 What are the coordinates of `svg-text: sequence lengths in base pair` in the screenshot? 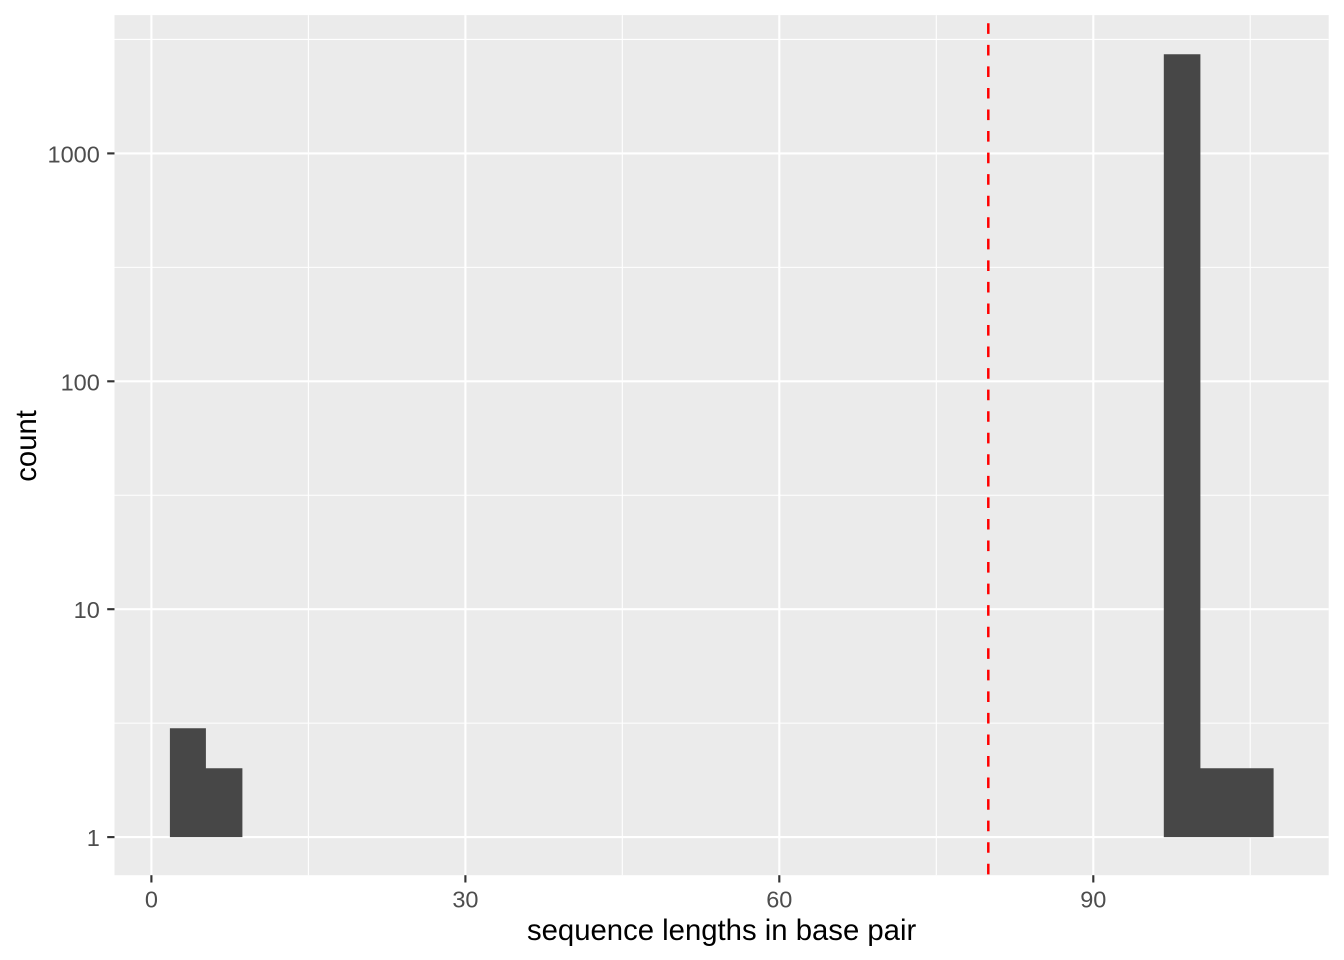 It's located at (722, 930).